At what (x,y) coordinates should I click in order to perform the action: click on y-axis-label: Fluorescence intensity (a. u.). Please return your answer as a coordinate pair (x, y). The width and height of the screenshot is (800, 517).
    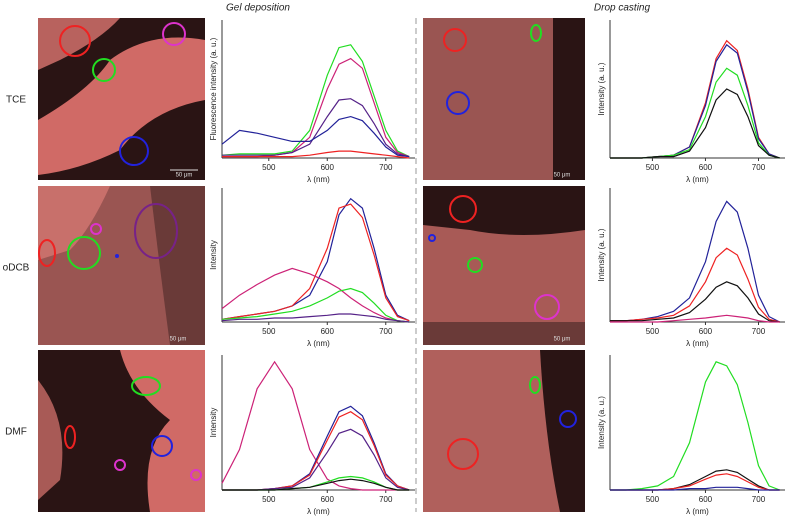
    Looking at the image, I should click on (213, 88).